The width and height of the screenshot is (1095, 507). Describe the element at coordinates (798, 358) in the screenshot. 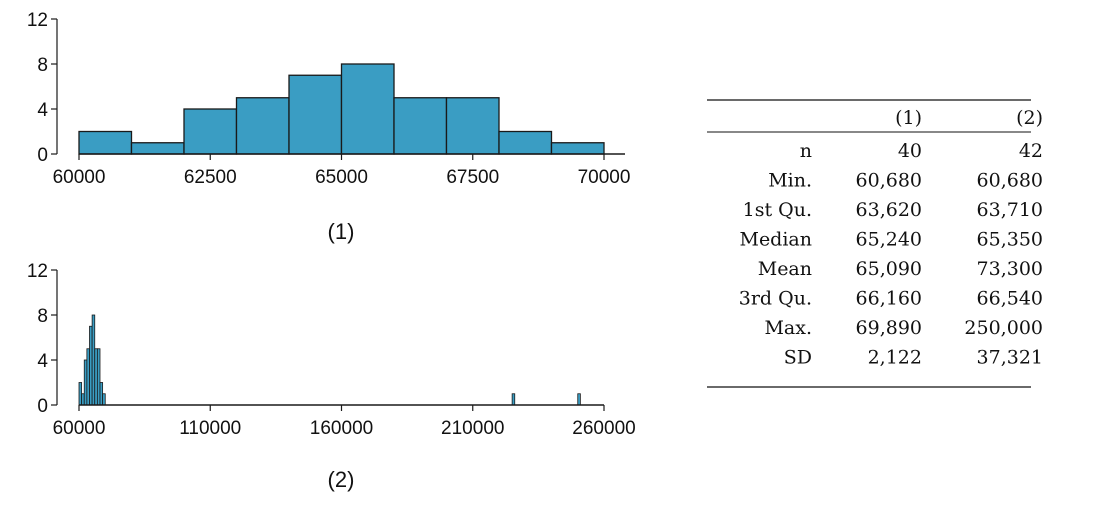

I see `table-row-label: SD` at that location.